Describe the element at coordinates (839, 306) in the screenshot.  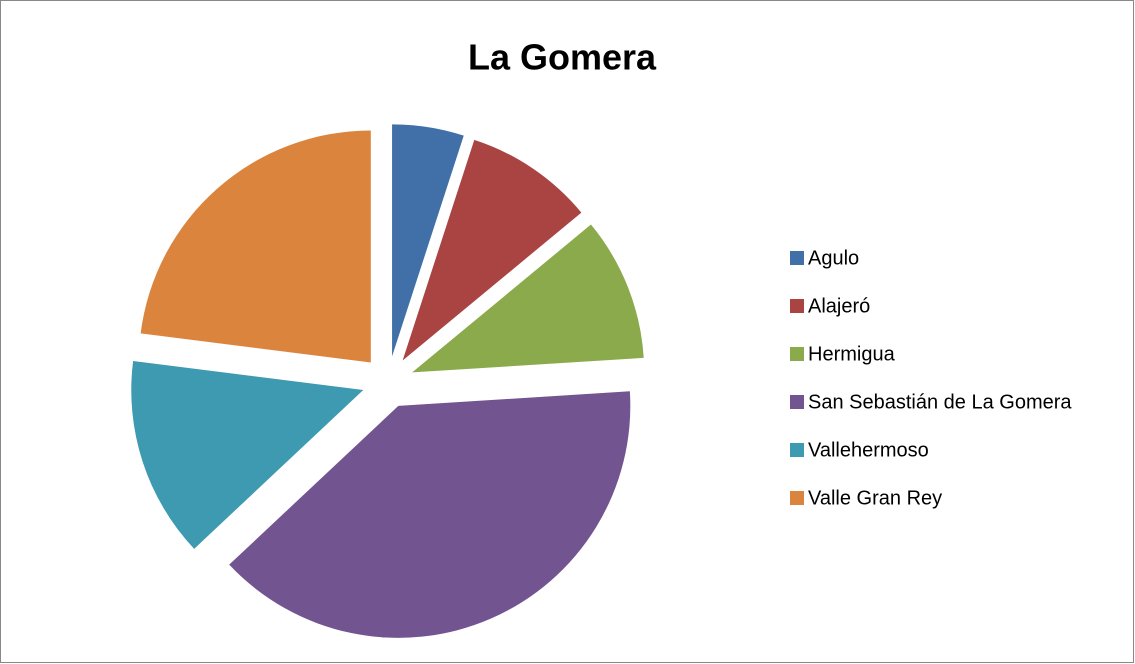
I see `legend-label: Alajeró` at that location.